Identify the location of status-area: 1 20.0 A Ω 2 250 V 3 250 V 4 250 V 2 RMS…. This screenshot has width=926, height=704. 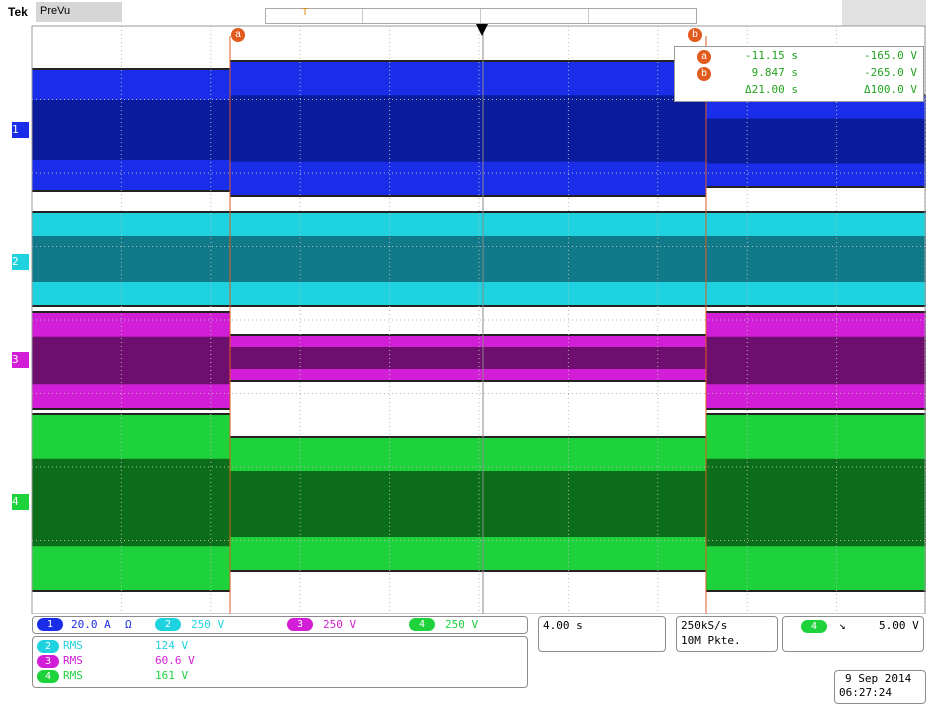
(463, 659).